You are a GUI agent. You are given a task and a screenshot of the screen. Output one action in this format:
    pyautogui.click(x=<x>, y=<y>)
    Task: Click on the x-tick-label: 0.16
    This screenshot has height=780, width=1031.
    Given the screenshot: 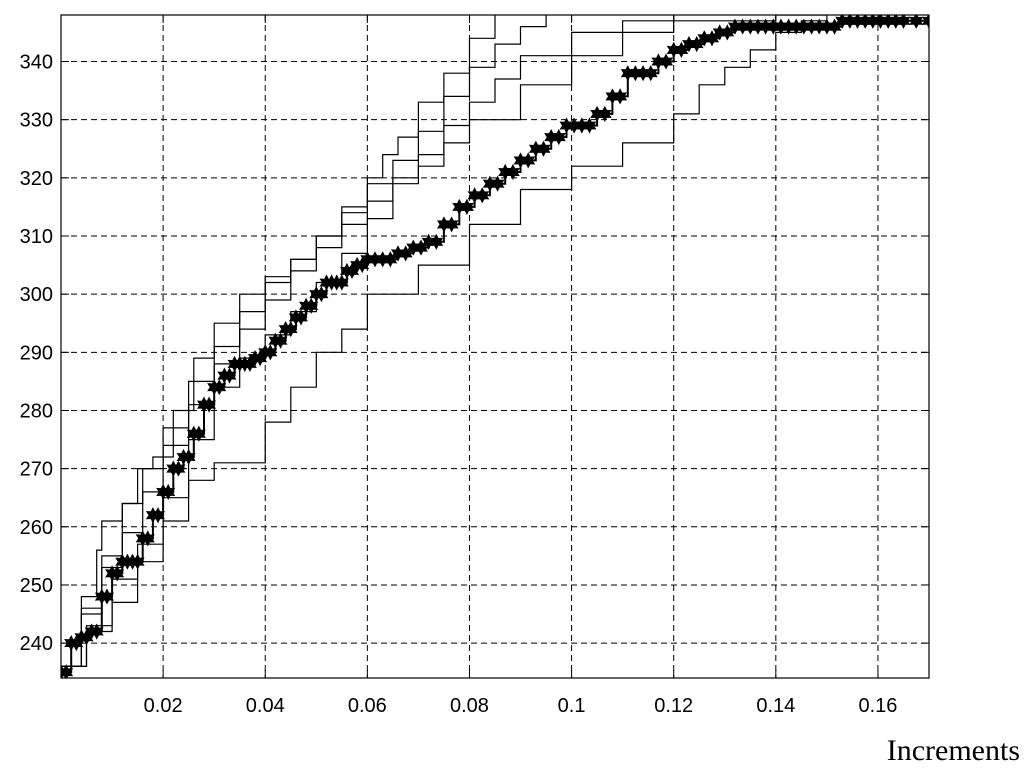 What is the action you would take?
    pyautogui.click(x=877, y=706)
    